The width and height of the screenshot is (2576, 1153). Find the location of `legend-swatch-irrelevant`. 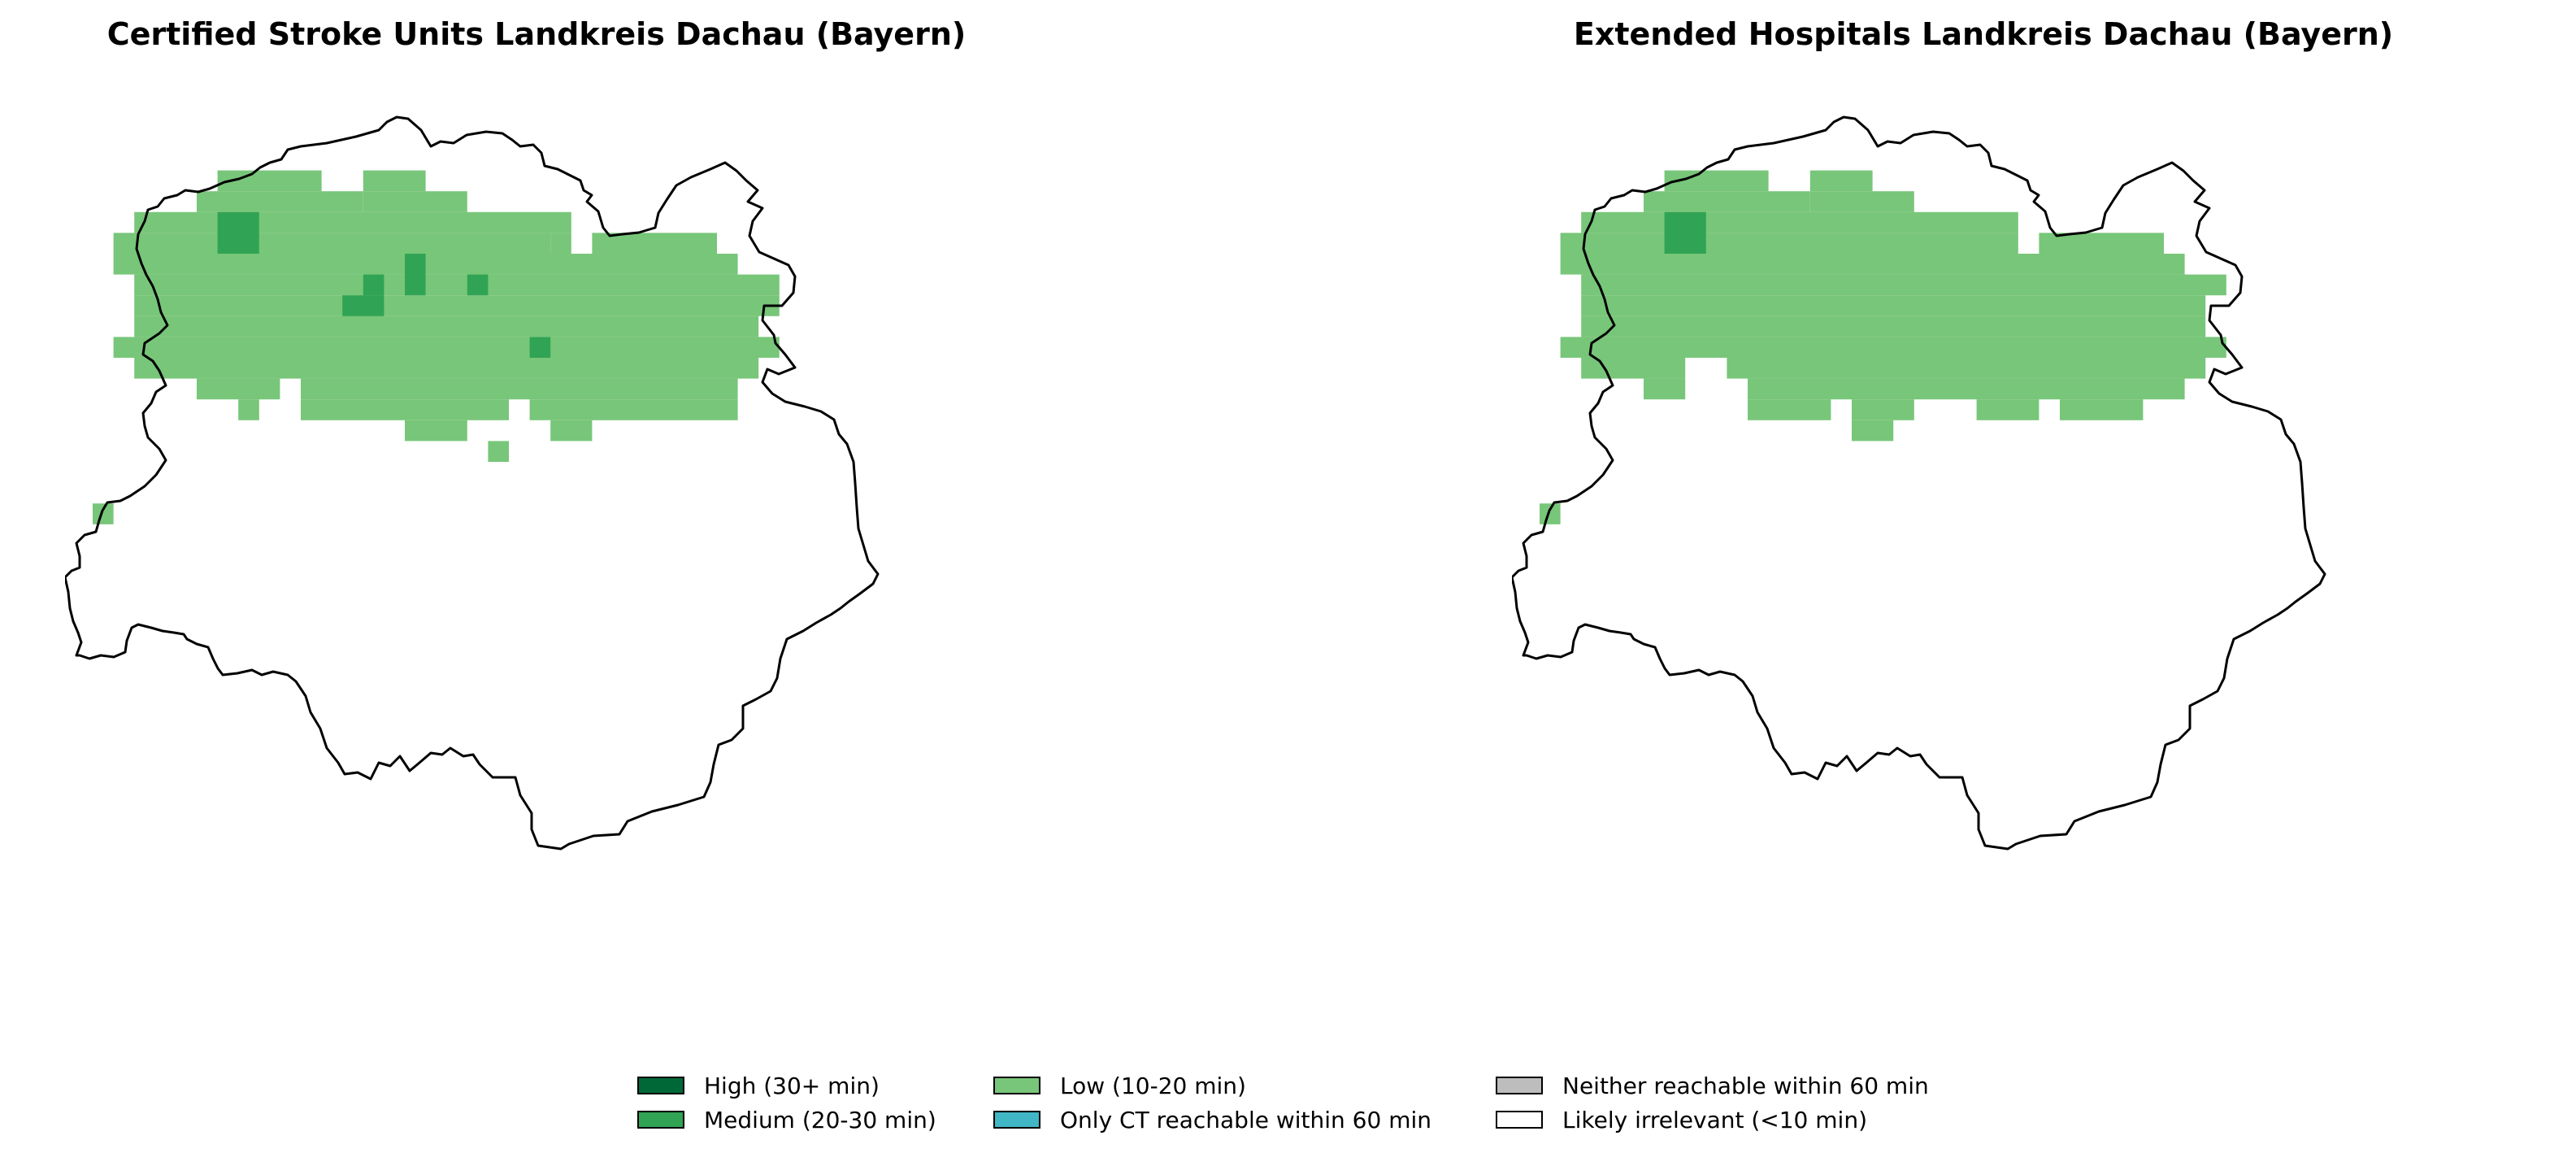

legend-swatch-irrelevant is located at coordinates (1519, 1120).